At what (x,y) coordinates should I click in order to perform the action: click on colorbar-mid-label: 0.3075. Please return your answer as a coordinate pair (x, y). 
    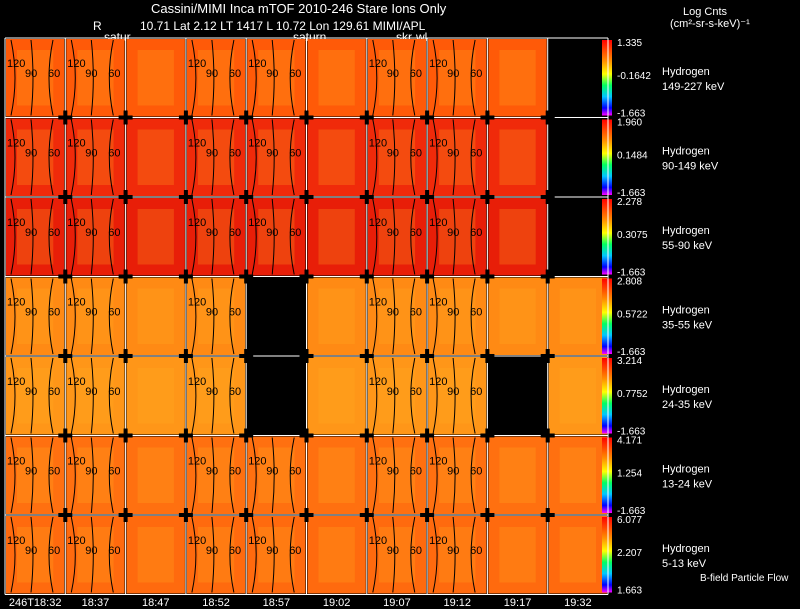
    Looking at the image, I should click on (632, 235).